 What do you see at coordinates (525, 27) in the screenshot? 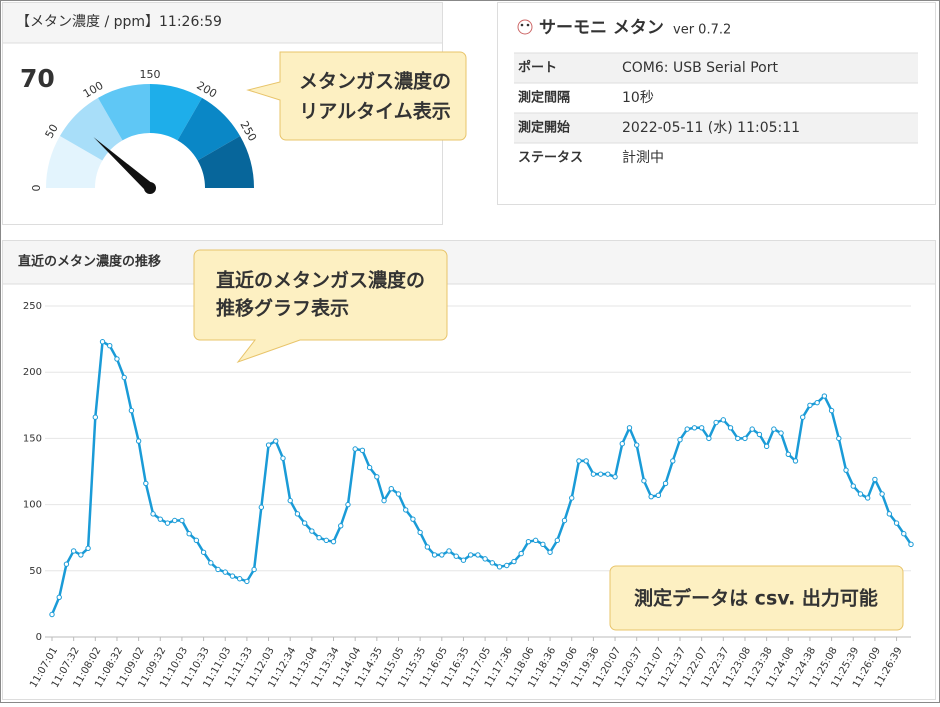
I see `app-icon` at bounding box center [525, 27].